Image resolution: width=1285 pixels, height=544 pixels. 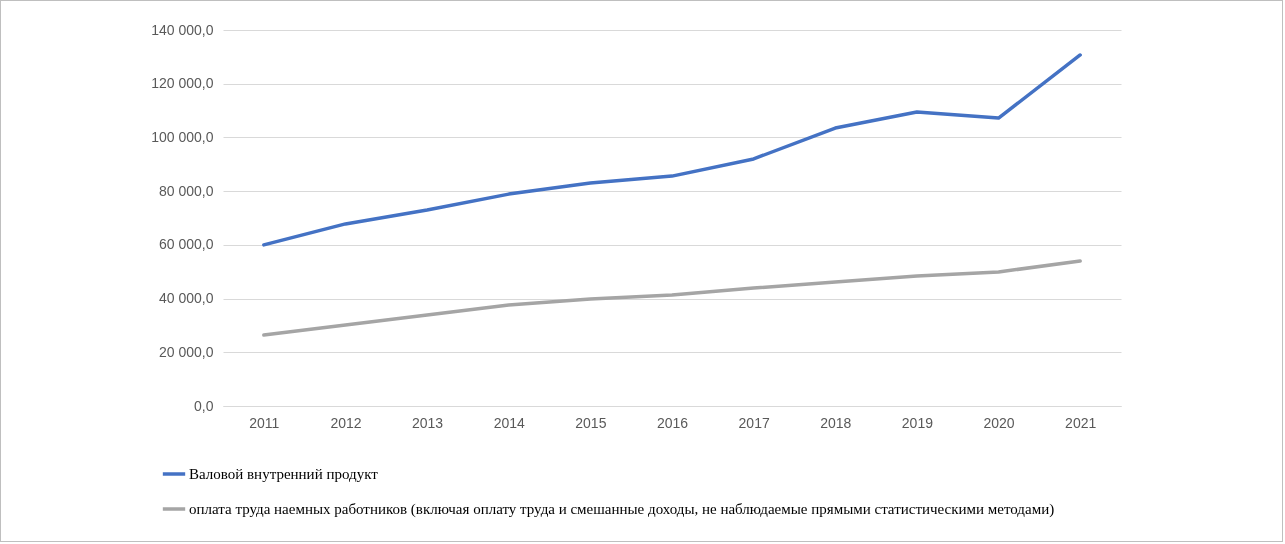 What do you see at coordinates (186, 190) in the screenshot?
I see `y-tick-label: 80 000,0` at bounding box center [186, 190].